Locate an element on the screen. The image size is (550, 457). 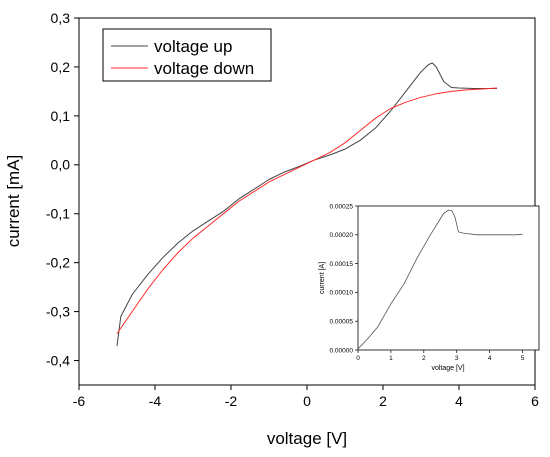
main-y-tick-label: 0,3 is located at coordinates (61, 18).